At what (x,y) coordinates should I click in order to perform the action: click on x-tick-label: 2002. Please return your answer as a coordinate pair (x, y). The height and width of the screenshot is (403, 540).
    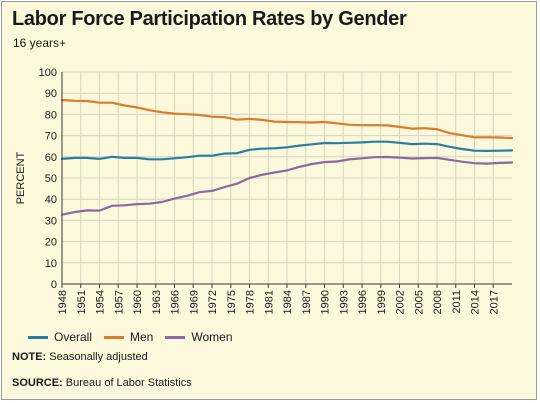
    Looking at the image, I should click on (401, 302).